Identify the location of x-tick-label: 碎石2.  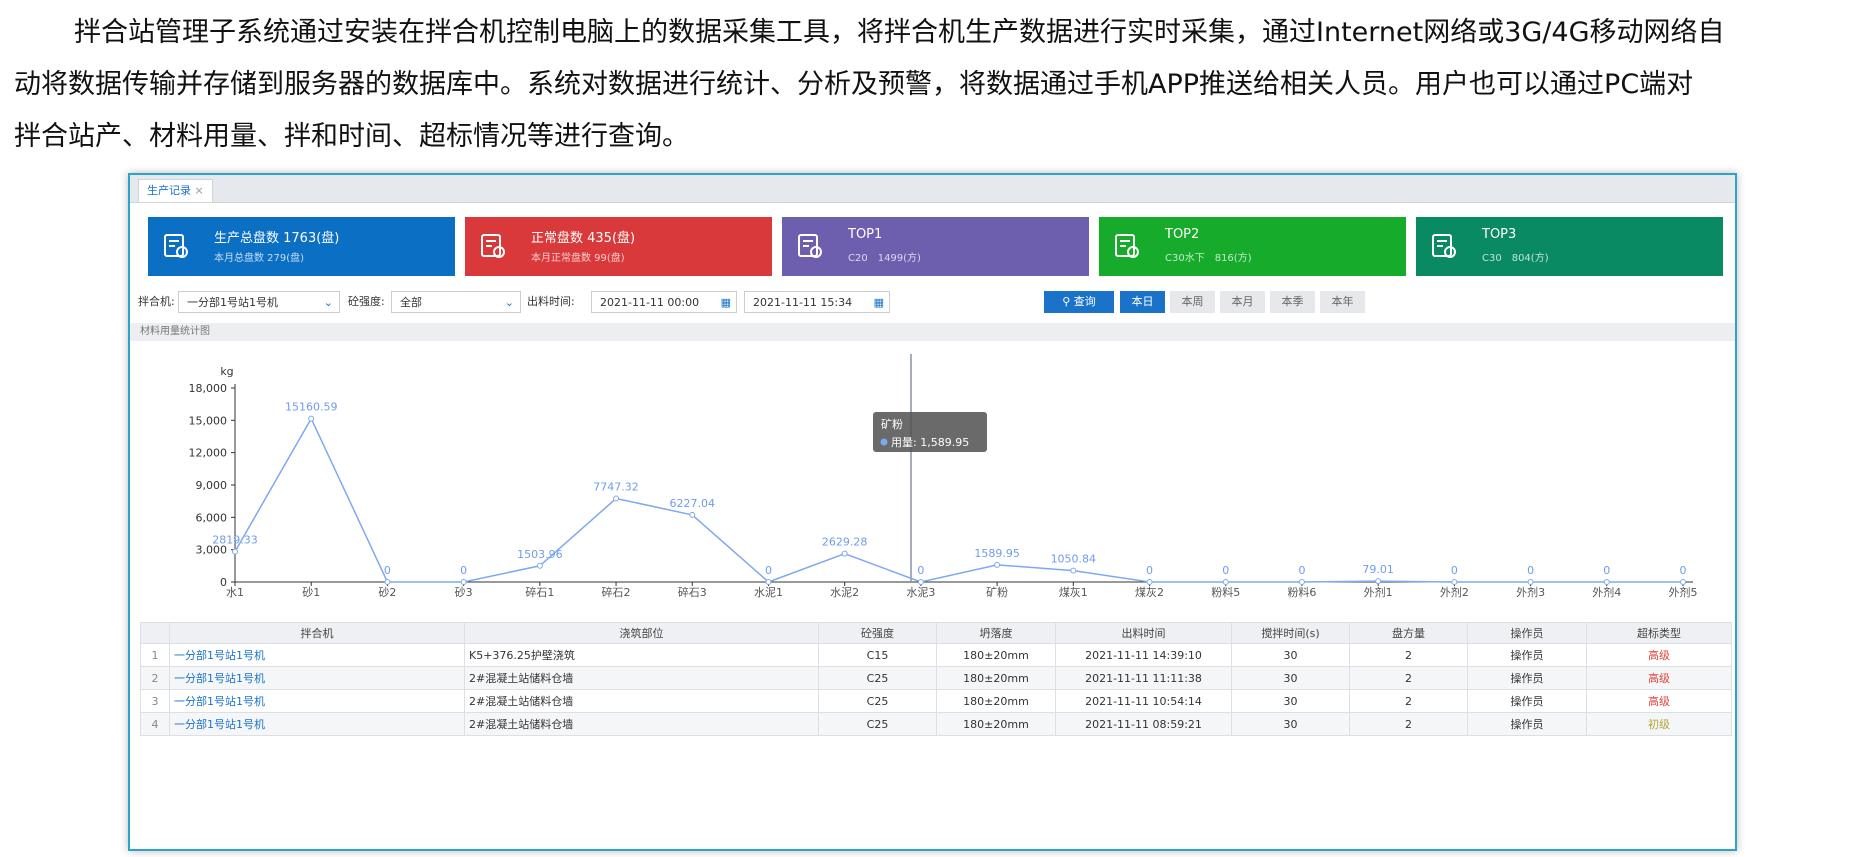
(616, 592).